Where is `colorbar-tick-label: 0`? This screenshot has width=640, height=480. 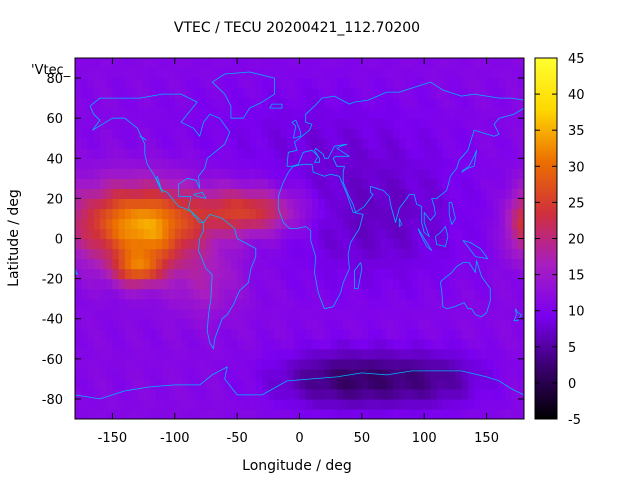
colorbar-tick-label: 0 is located at coordinates (572, 384).